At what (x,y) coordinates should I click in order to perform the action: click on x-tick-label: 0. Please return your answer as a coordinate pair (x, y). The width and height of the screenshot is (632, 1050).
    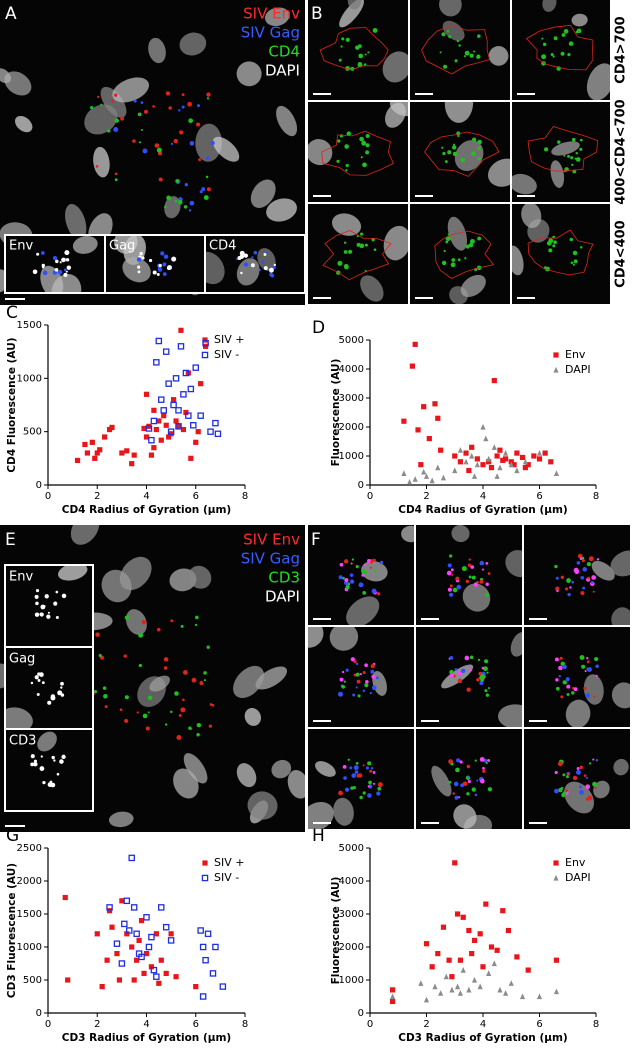
    Looking at the image, I should click on (370, 1024).